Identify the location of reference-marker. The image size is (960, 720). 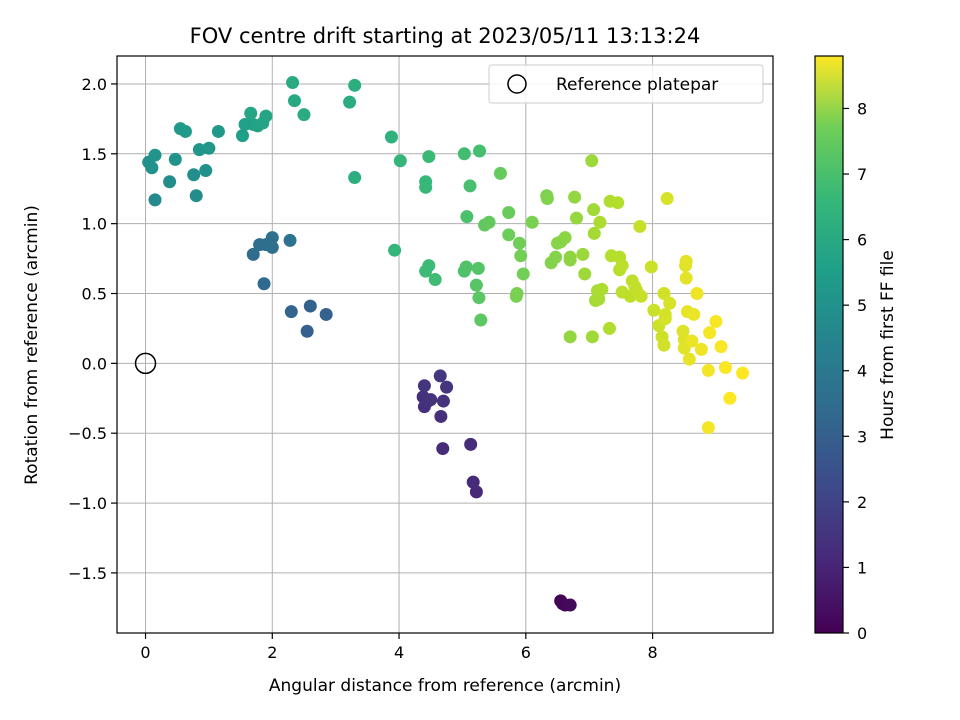
(145, 363).